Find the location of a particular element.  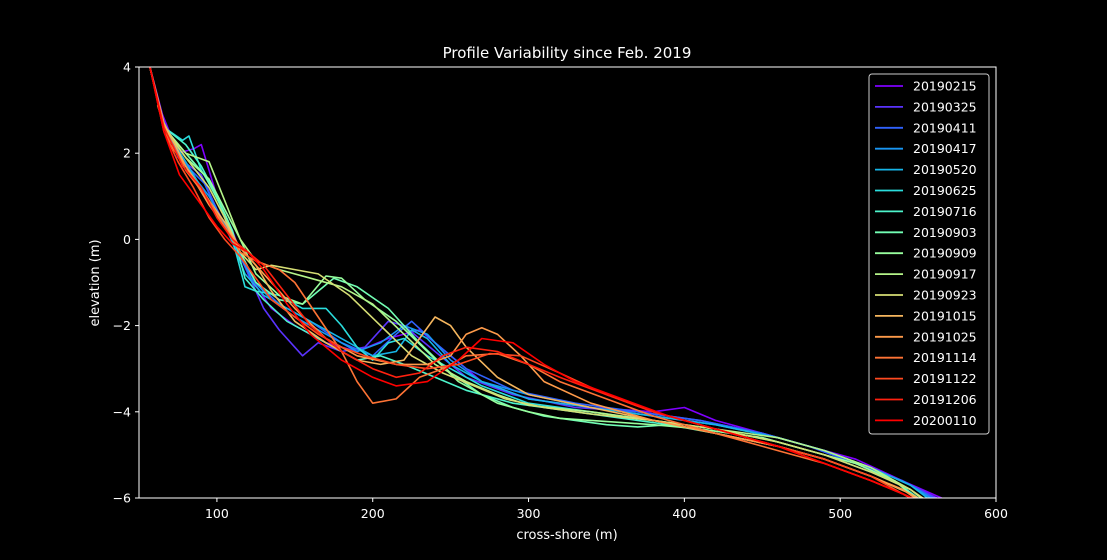

legend-label: 20190417 is located at coordinates (945, 148).